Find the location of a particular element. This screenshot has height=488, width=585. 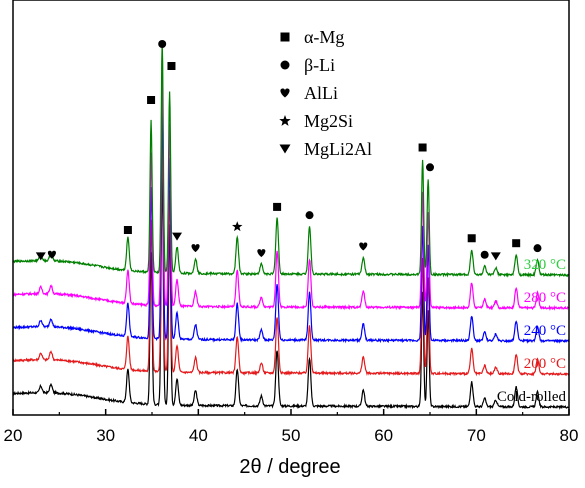

x-tick-label: 20 is located at coordinates (13, 435).